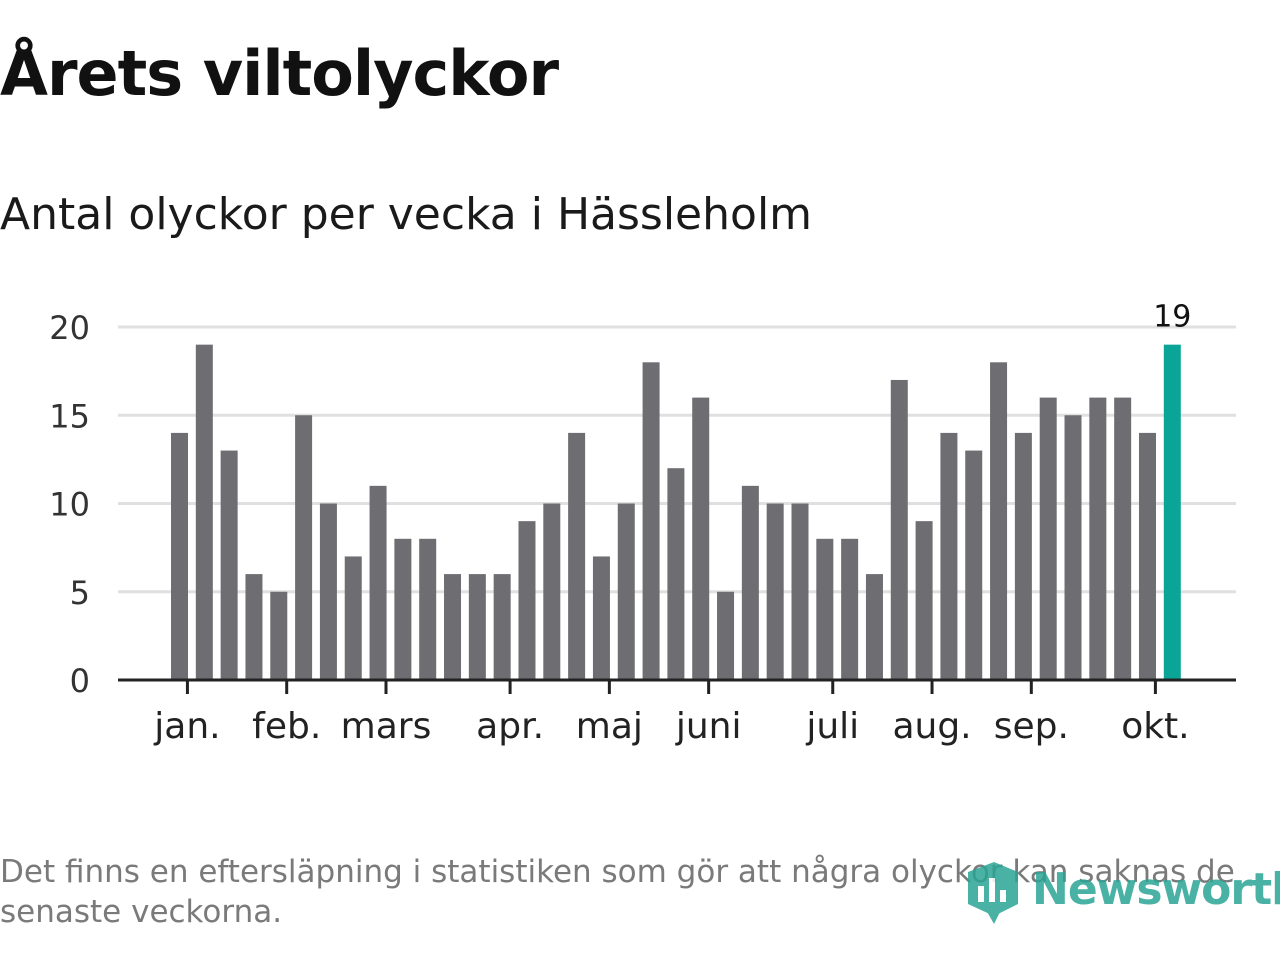 This screenshot has height=960, width=1280. What do you see at coordinates (1172, 317) in the screenshot?
I see `highlight-data-label: 19` at bounding box center [1172, 317].